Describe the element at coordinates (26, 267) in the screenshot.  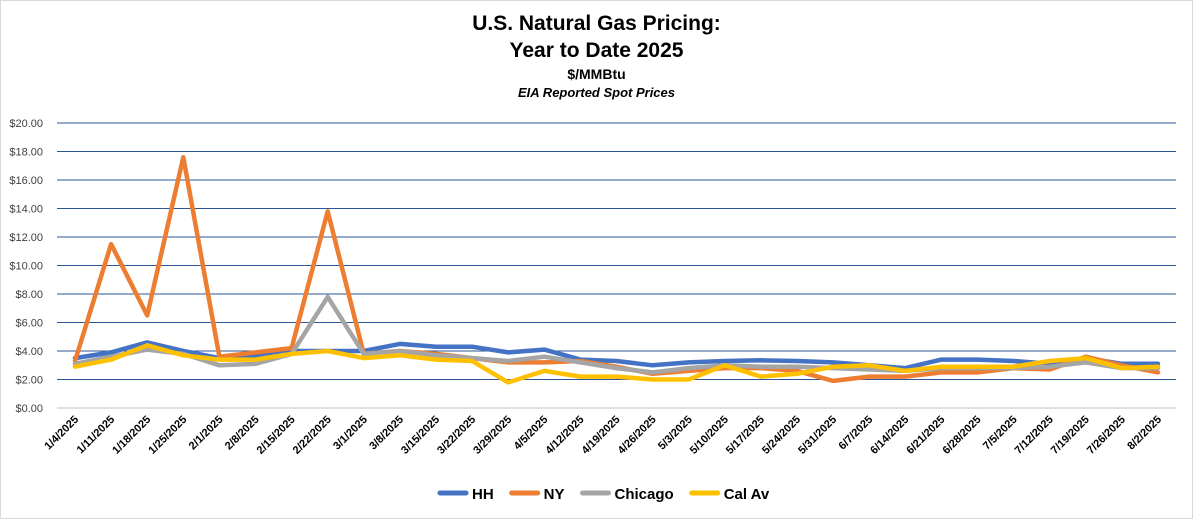
I see `y-tick-label: $10.00` at that location.